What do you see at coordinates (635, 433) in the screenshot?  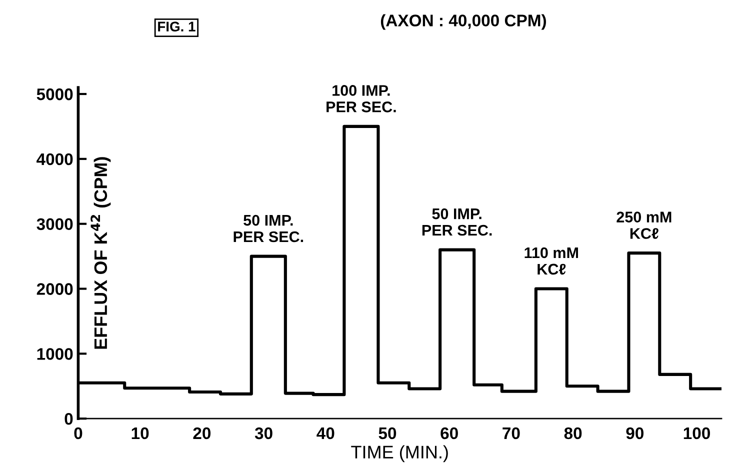 I see `x-tick-label: 90` at bounding box center [635, 433].